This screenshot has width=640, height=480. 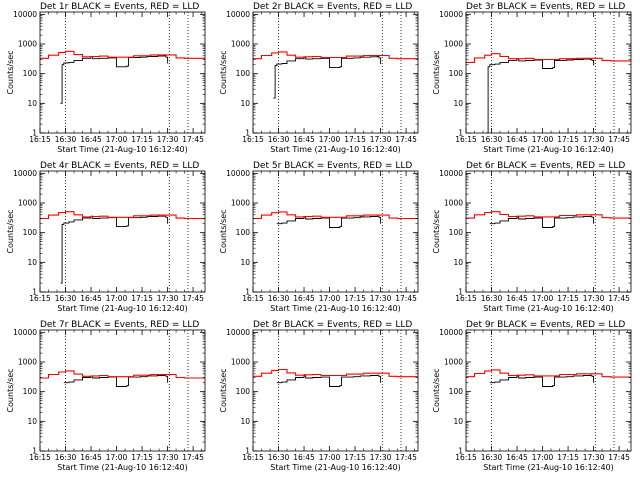 What do you see at coordinates (545, 166) in the screenshot?
I see `panel-title: Det 6r BLACK = Events, RED = LLD` at bounding box center [545, 166].